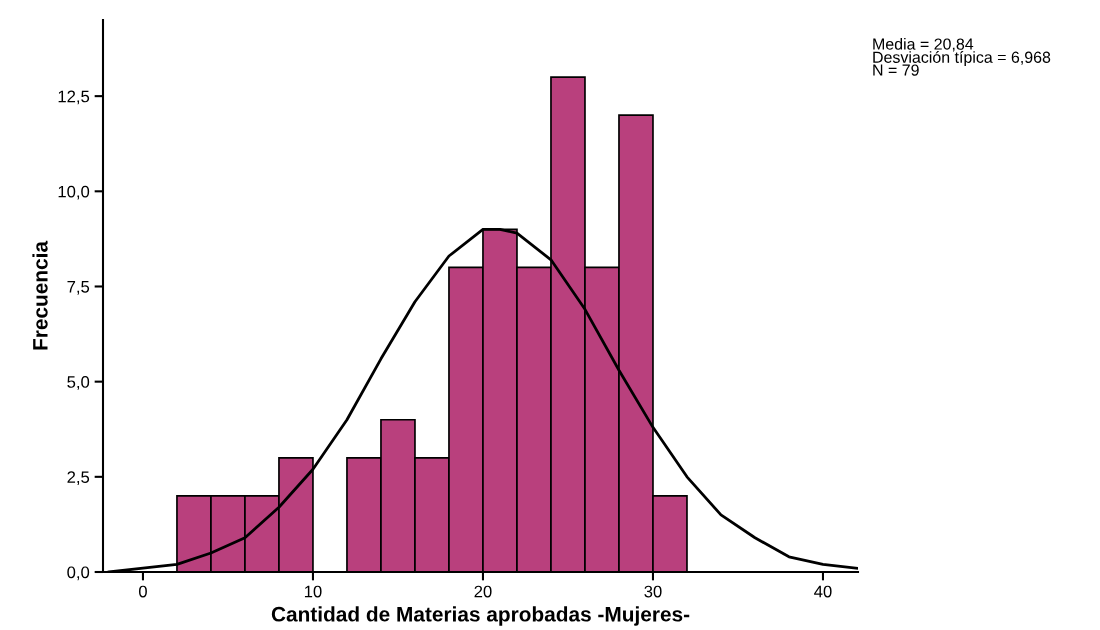  What do you see at coordinates (74, 97) in the screenshot?
I see `y-tick-label: 12,5` at bounding box center [74, 97].